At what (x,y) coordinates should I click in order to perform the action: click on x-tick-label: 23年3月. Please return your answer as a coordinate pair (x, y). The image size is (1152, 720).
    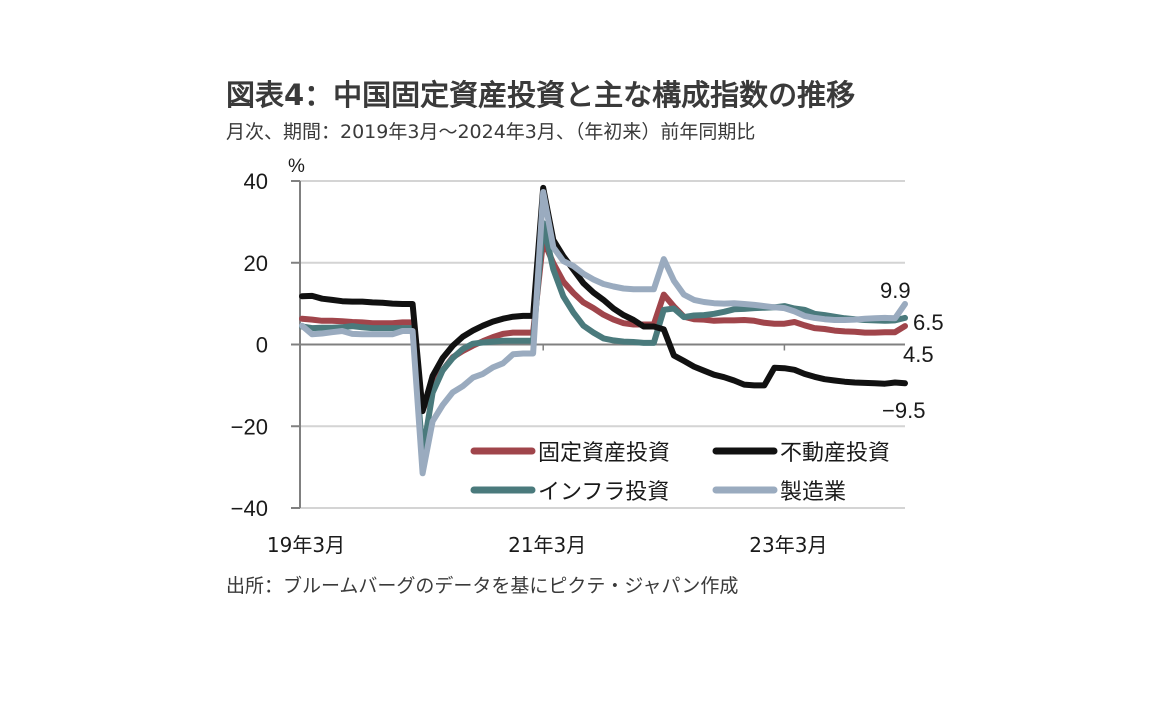
    Looking at the image, I should click on (788, 545).